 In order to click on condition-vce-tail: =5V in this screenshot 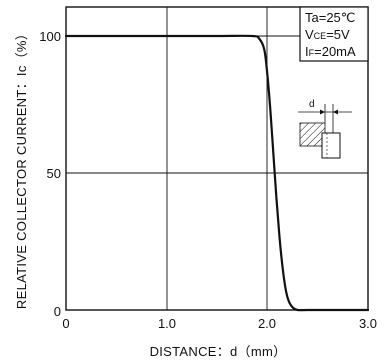, I will do `click(338, 34)`.